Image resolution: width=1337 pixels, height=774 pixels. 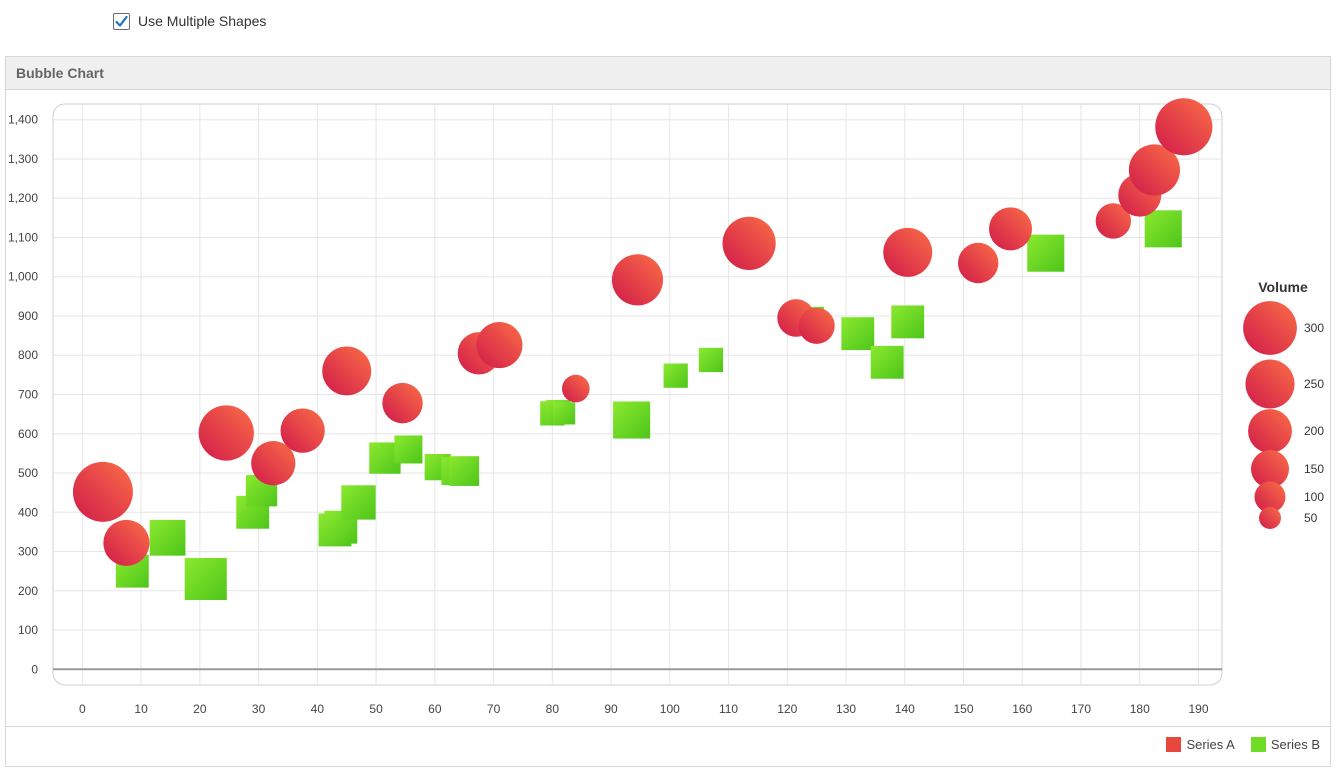 I want to click on x-tick-label: 20, so click(x=200, y=709).